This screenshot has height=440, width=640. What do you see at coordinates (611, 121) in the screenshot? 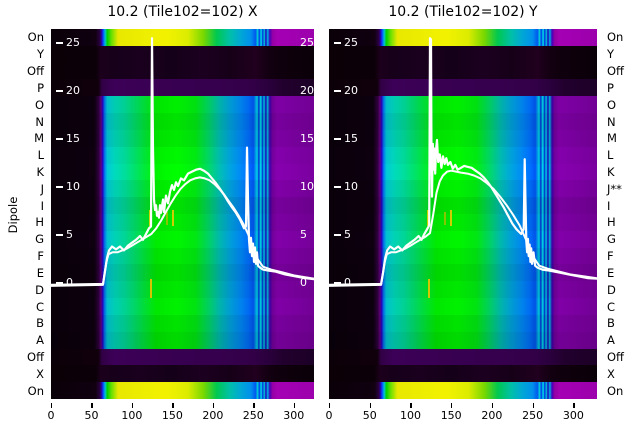
I see `row-label-right-5: N` at bounding box center [611, 121].